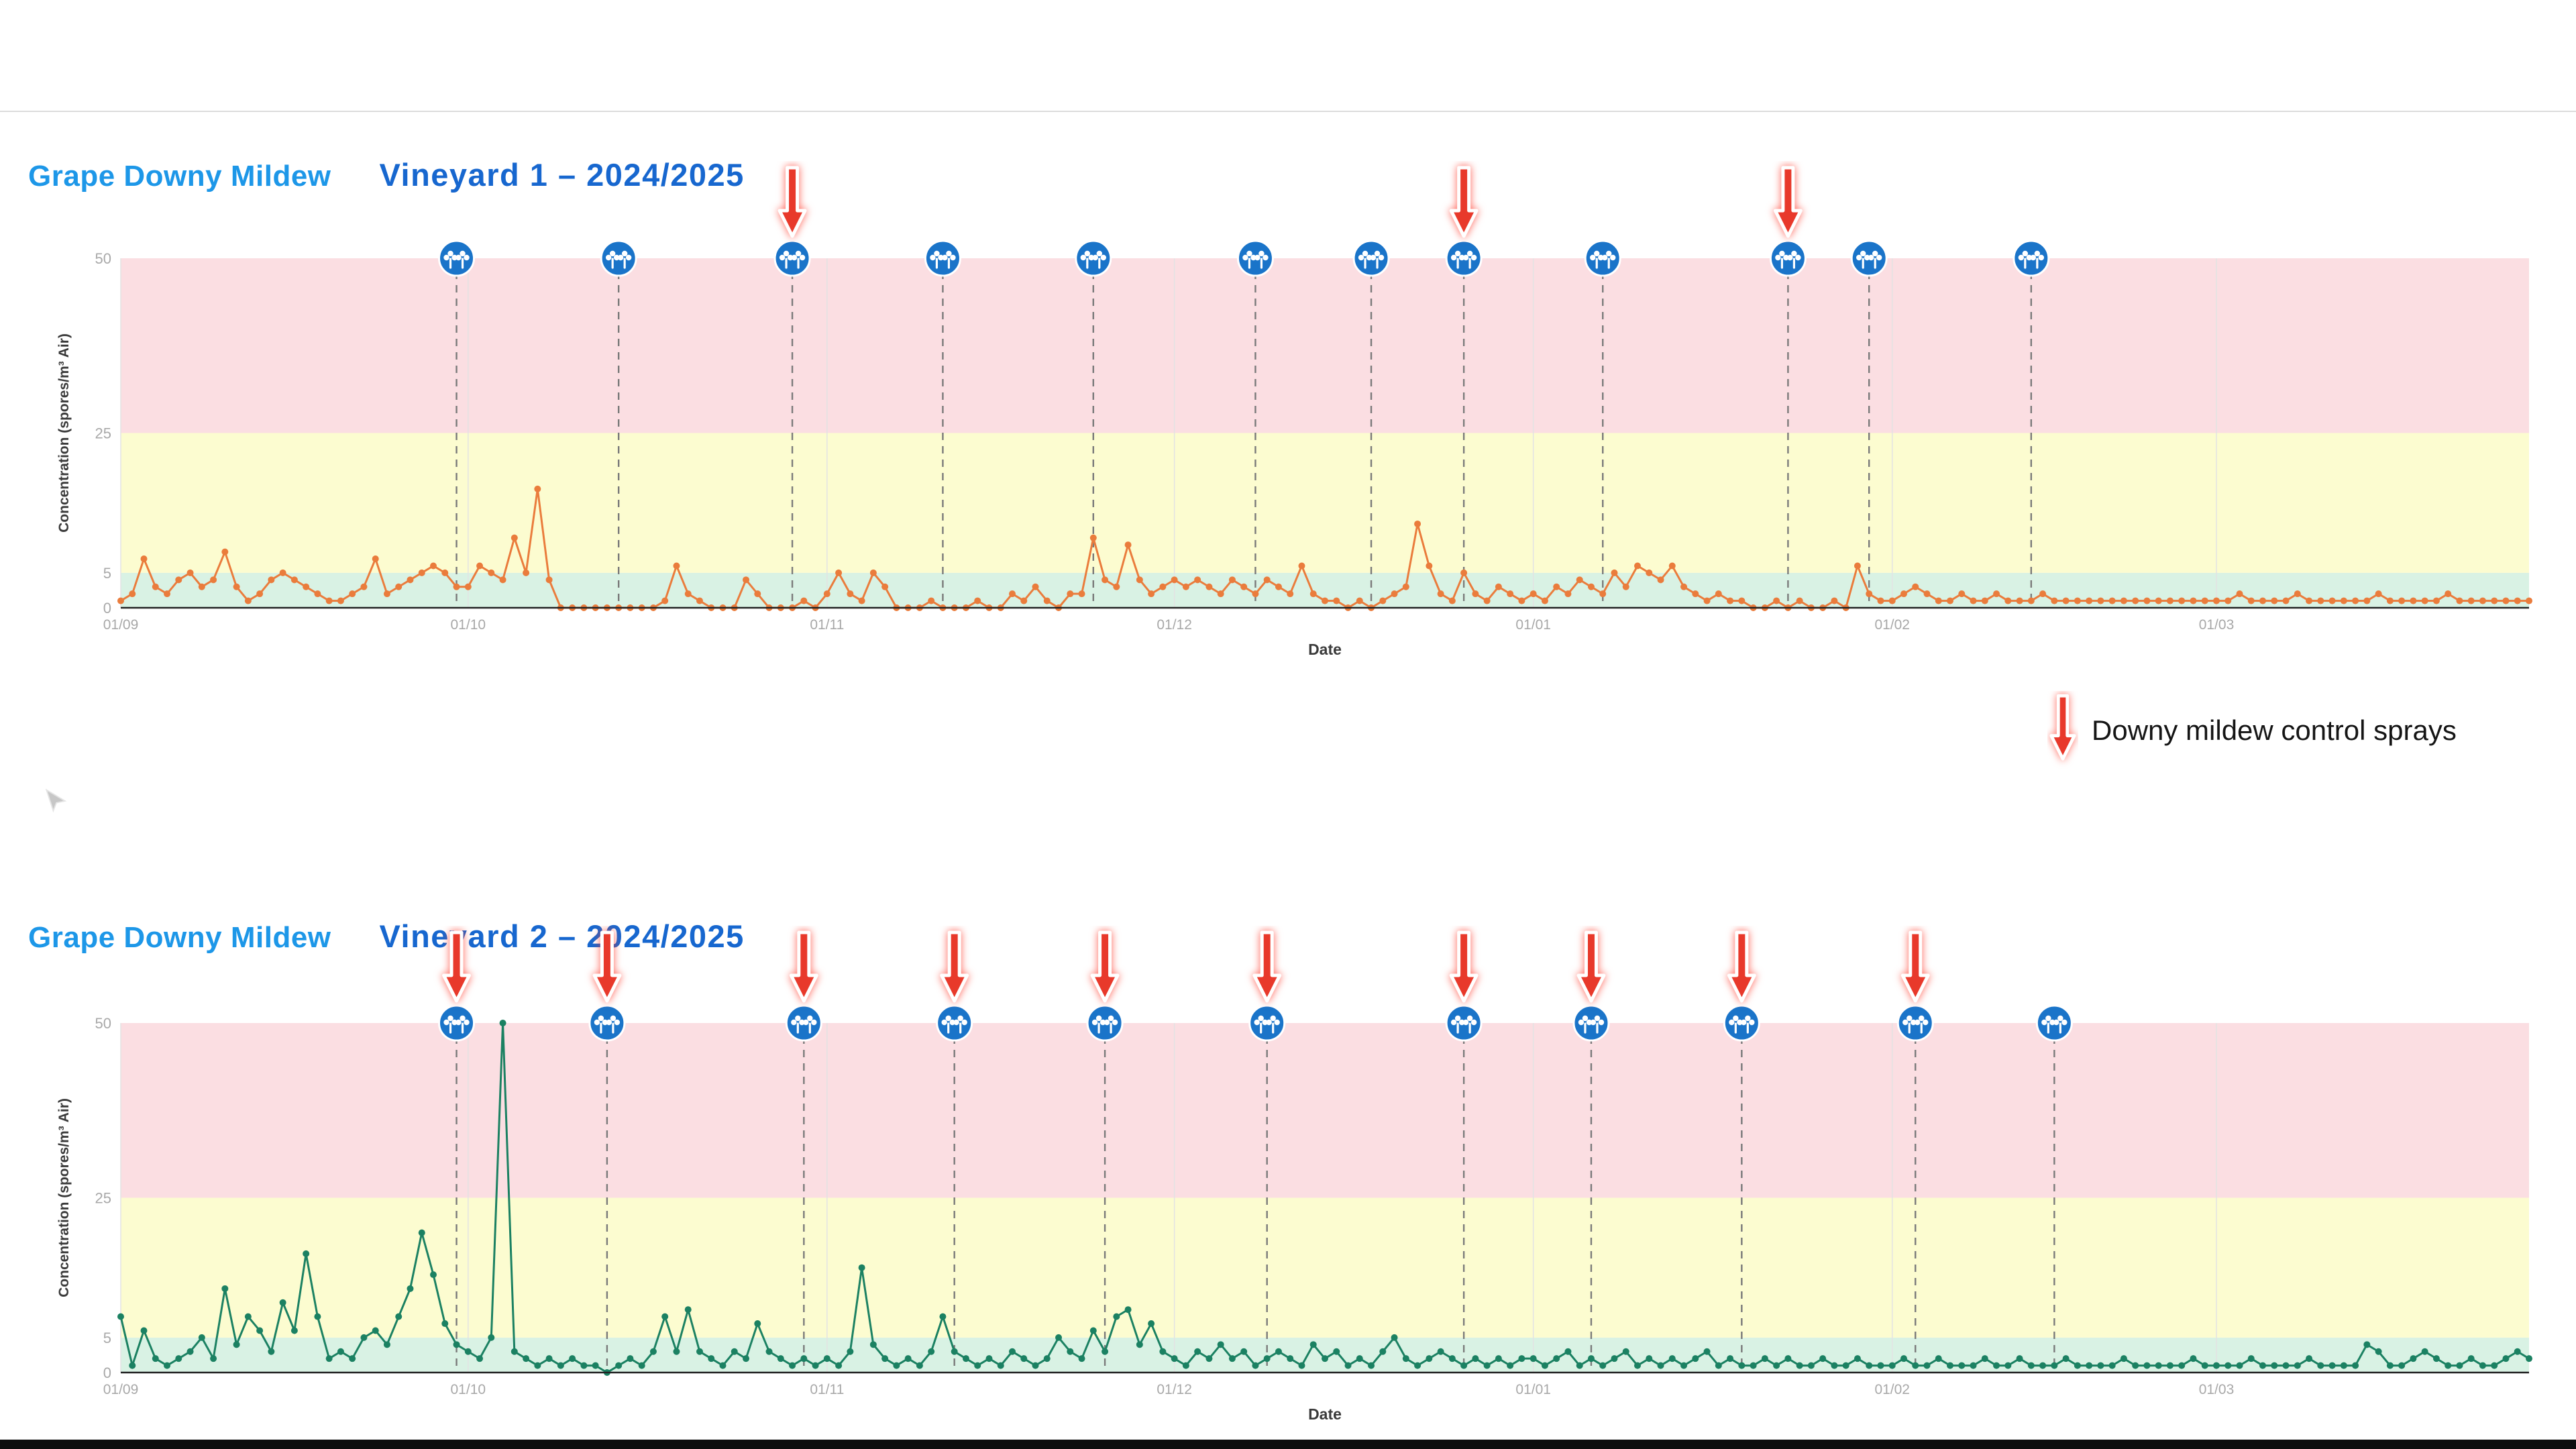 The image size is (2576, 1449). What do you see at coordinates (2062, 727) in the screenshot?
I see `spray-arrow-icon` at bounding box center [2062, 727].